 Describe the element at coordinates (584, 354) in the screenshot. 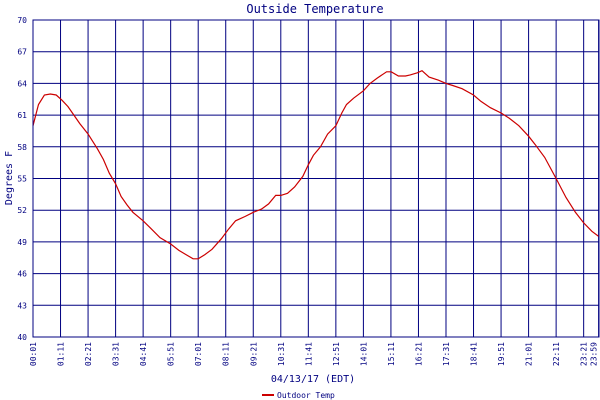

I see `x-tick-label: 23:21` at that location.